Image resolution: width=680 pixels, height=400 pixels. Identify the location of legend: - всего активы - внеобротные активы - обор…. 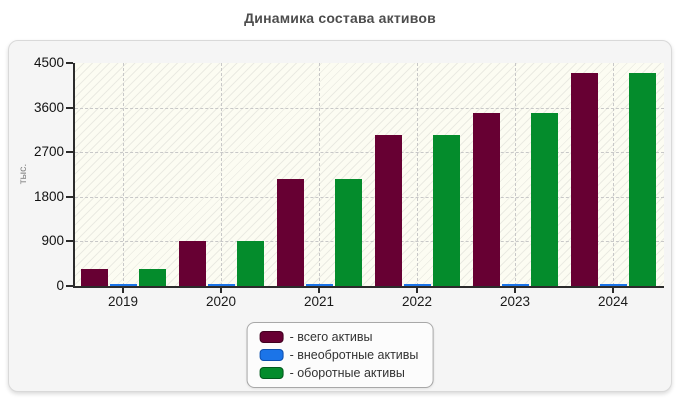
(340, 355).